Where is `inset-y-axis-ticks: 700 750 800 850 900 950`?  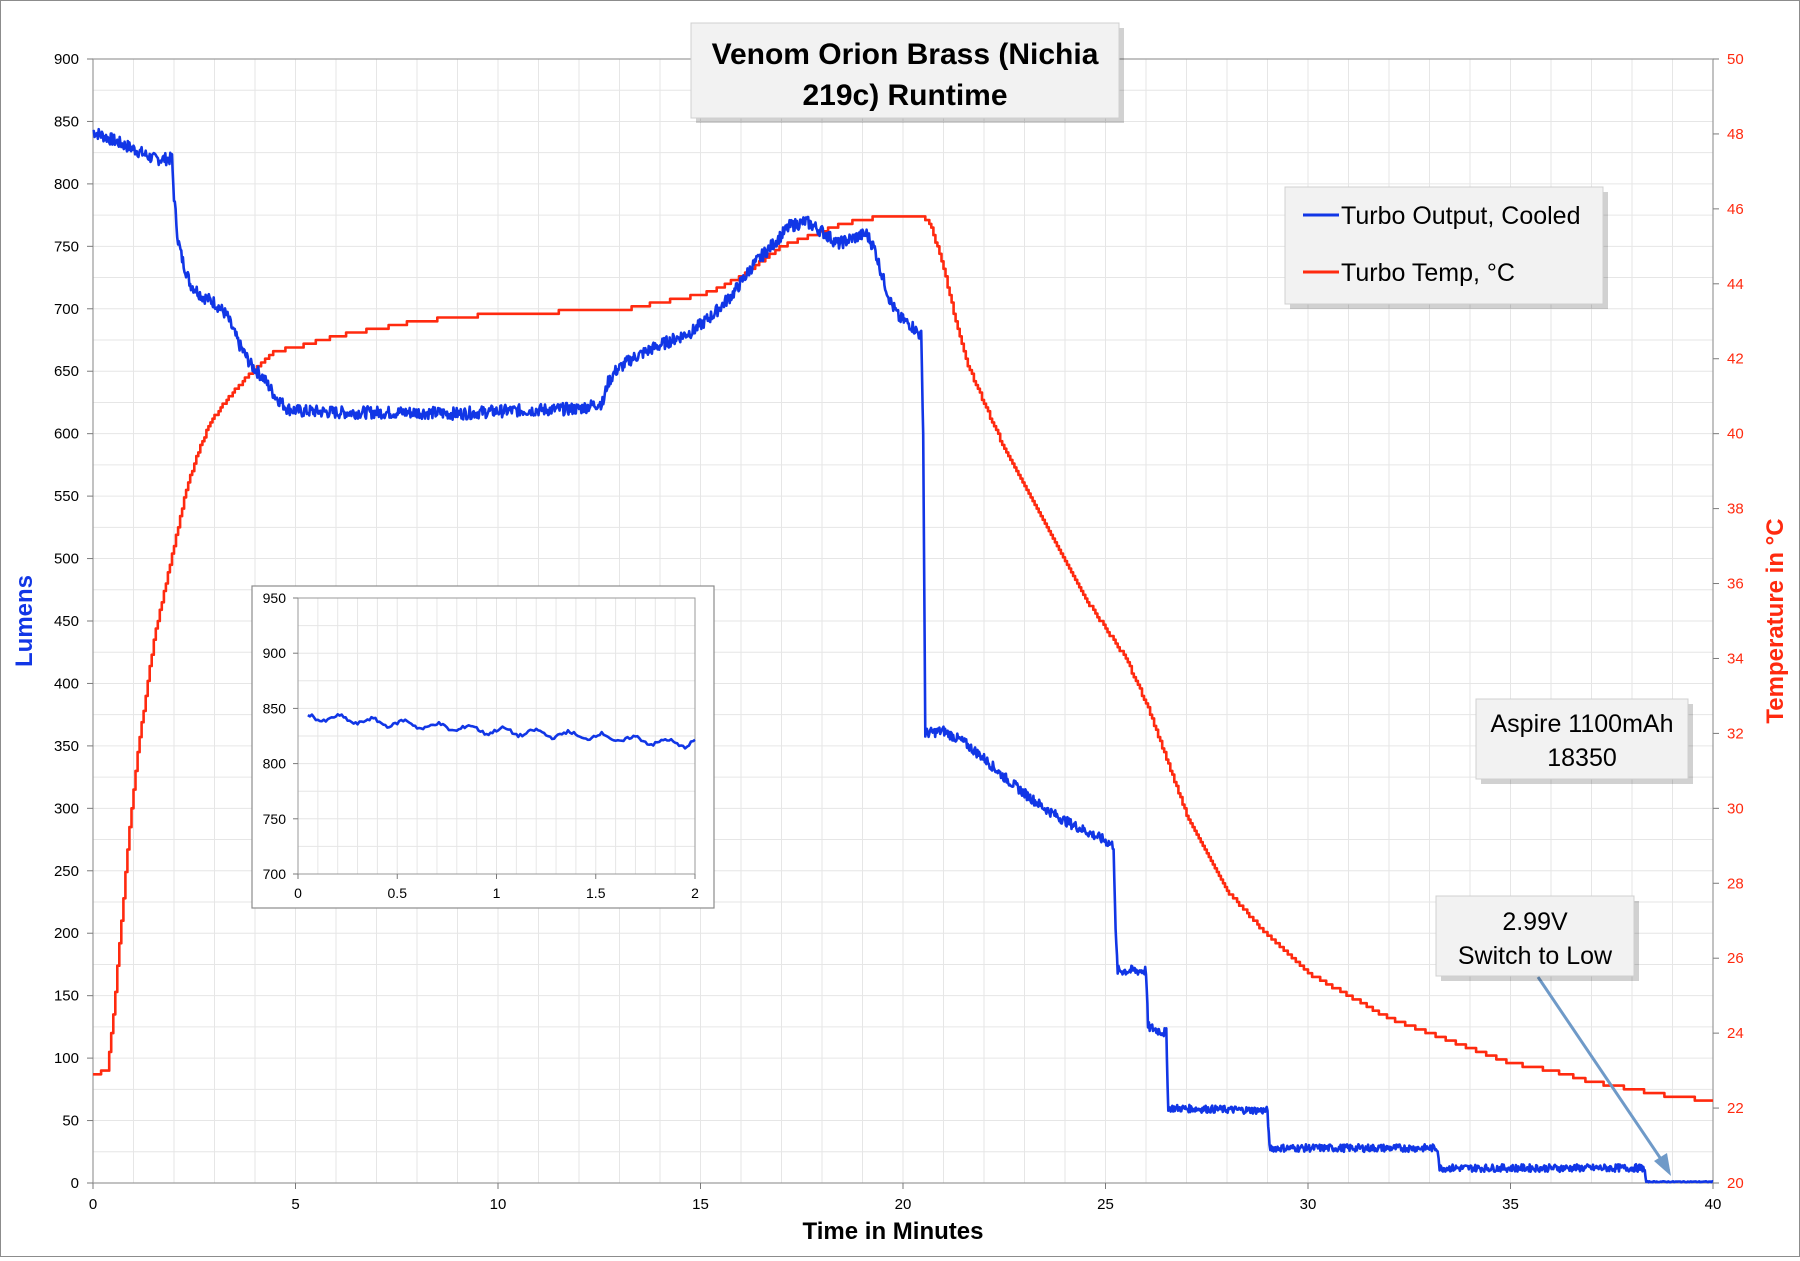
inset-y-axis-ticks: 700 750 800 850 900 950 is located at coordinates (280, 736).